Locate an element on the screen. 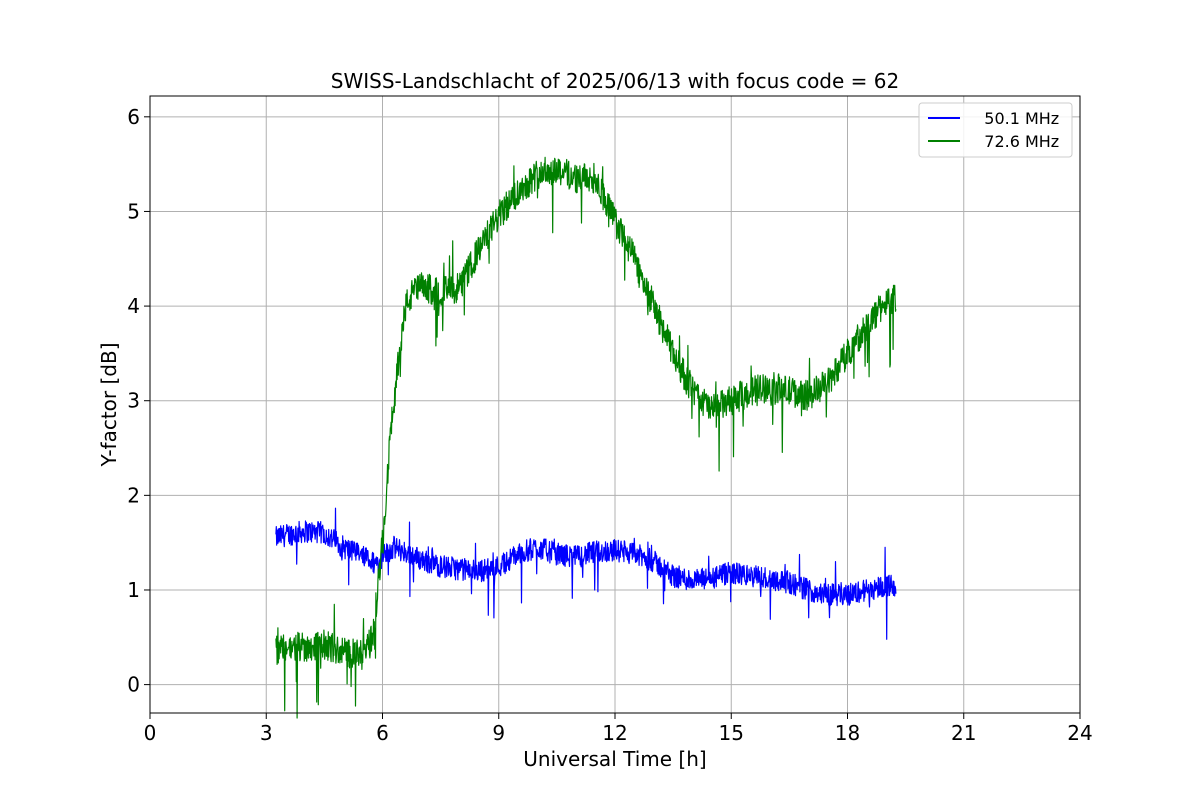  x-tick-label: 24 is located at coordinates (1079, 733).